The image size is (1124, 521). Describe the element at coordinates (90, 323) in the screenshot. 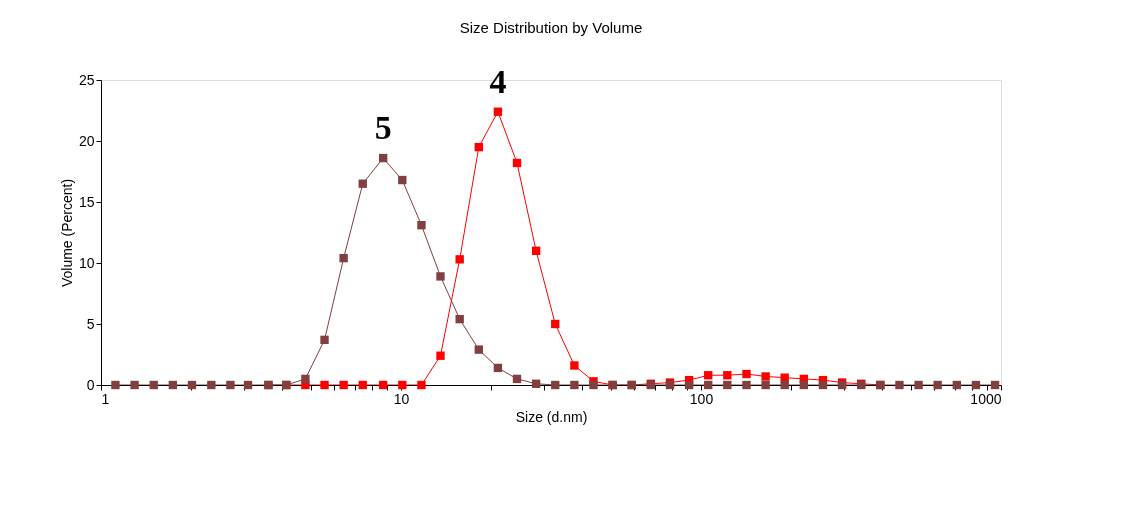

I see `y-tick-label: 5` at that location.